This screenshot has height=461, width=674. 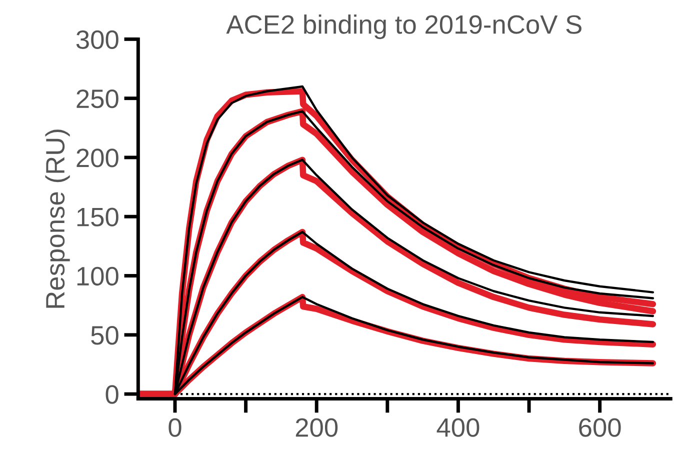 What do you see at coordinates (175, 427) in the screenshot?
I see `x-tick-label: 0` at bounding box center [175, 427].